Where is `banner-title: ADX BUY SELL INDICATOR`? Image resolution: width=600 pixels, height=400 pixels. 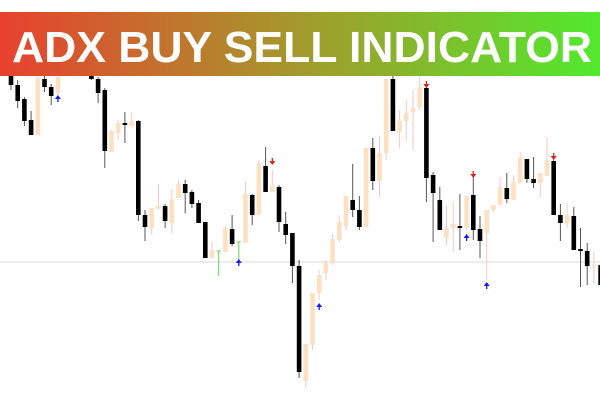
banner-title: ADX BUY SELL INDICATOR is located at coordinates (302, 47).